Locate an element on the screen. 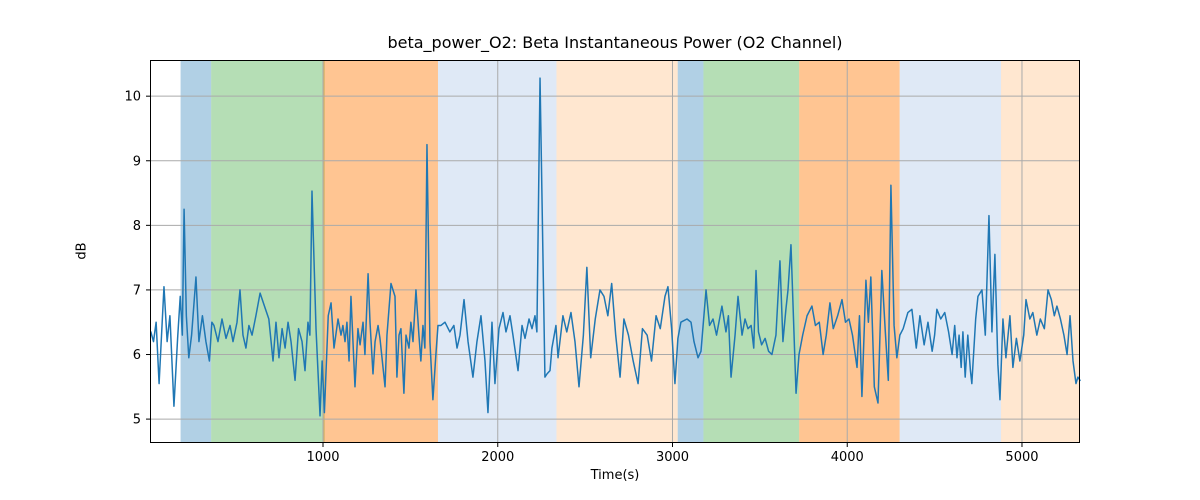 The image size is (1200, 500). y-tick-label: 7 is located at coordinates (137, 290).